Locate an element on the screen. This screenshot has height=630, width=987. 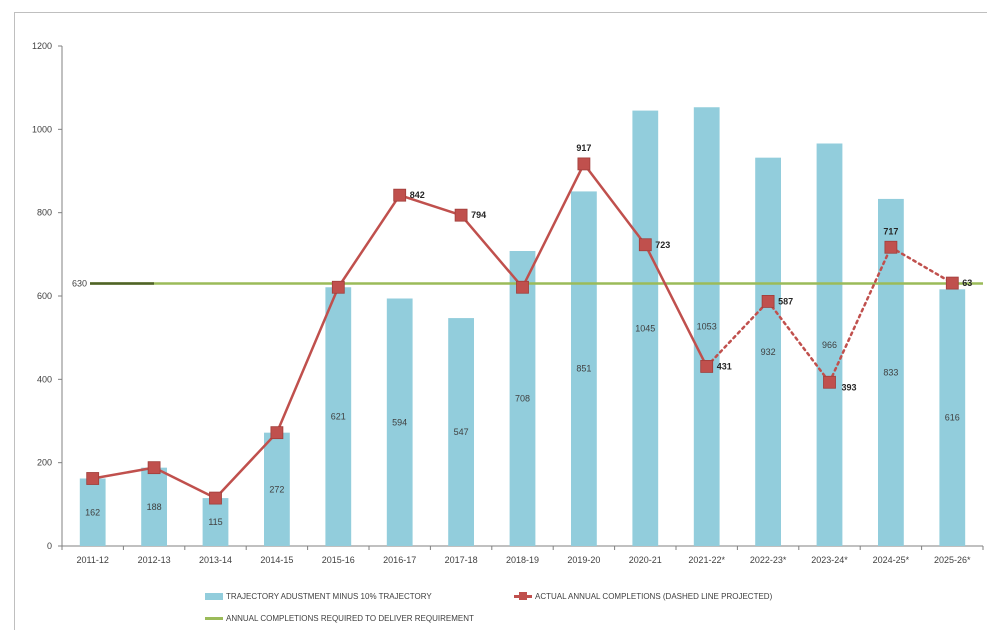
bar-value-label: 1053 is located at coordinates (707, 327).